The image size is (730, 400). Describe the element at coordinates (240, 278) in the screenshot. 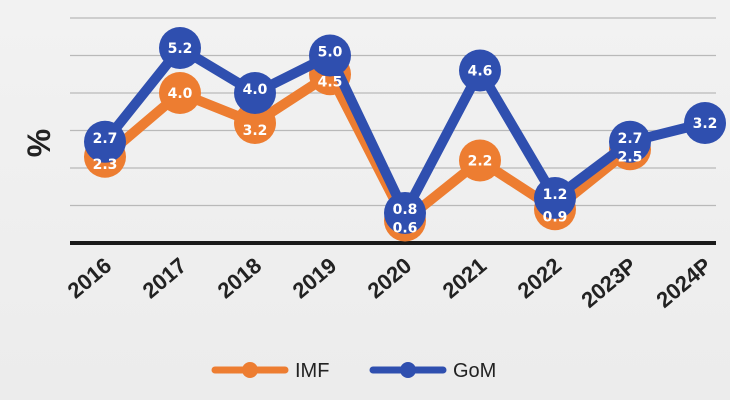

I see `x-tick-label: 2018` at that location.